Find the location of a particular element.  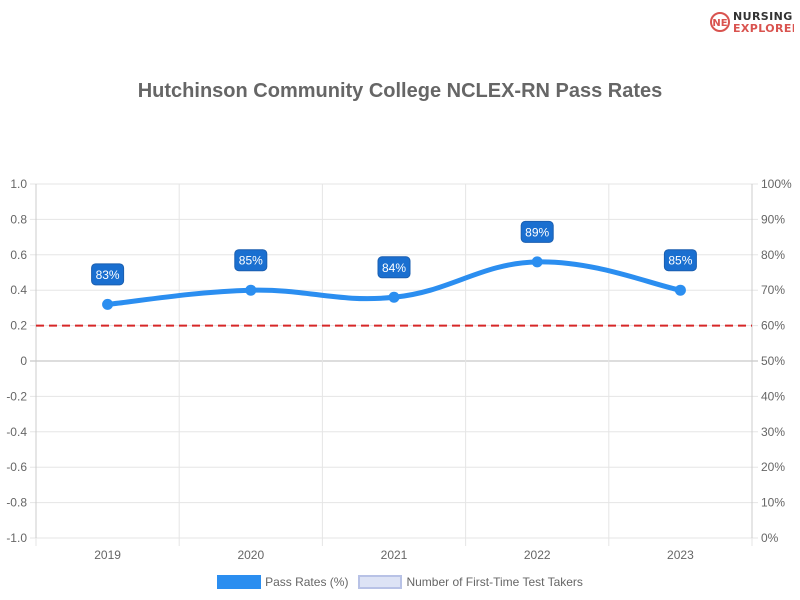

data-label: 83% is located at coordinates (108, 275).